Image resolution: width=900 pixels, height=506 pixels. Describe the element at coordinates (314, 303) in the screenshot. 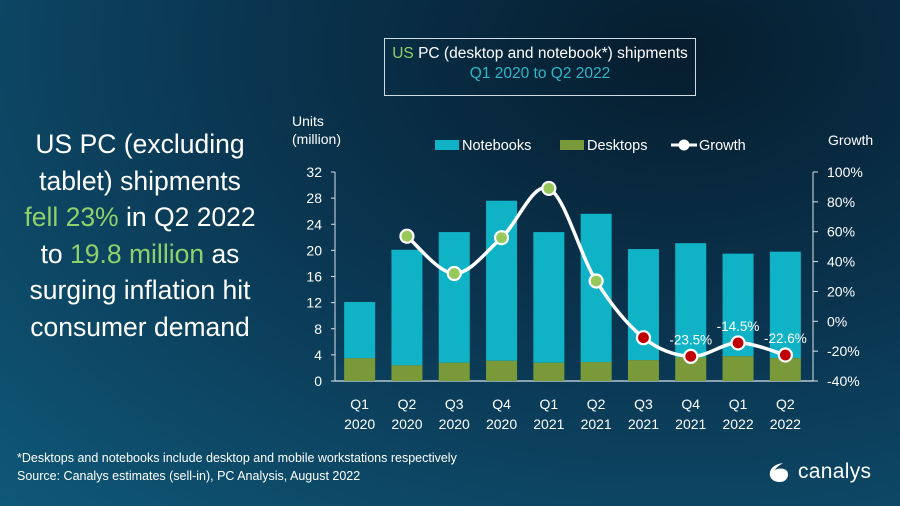

I see `y-tick-label: 12` at that location.